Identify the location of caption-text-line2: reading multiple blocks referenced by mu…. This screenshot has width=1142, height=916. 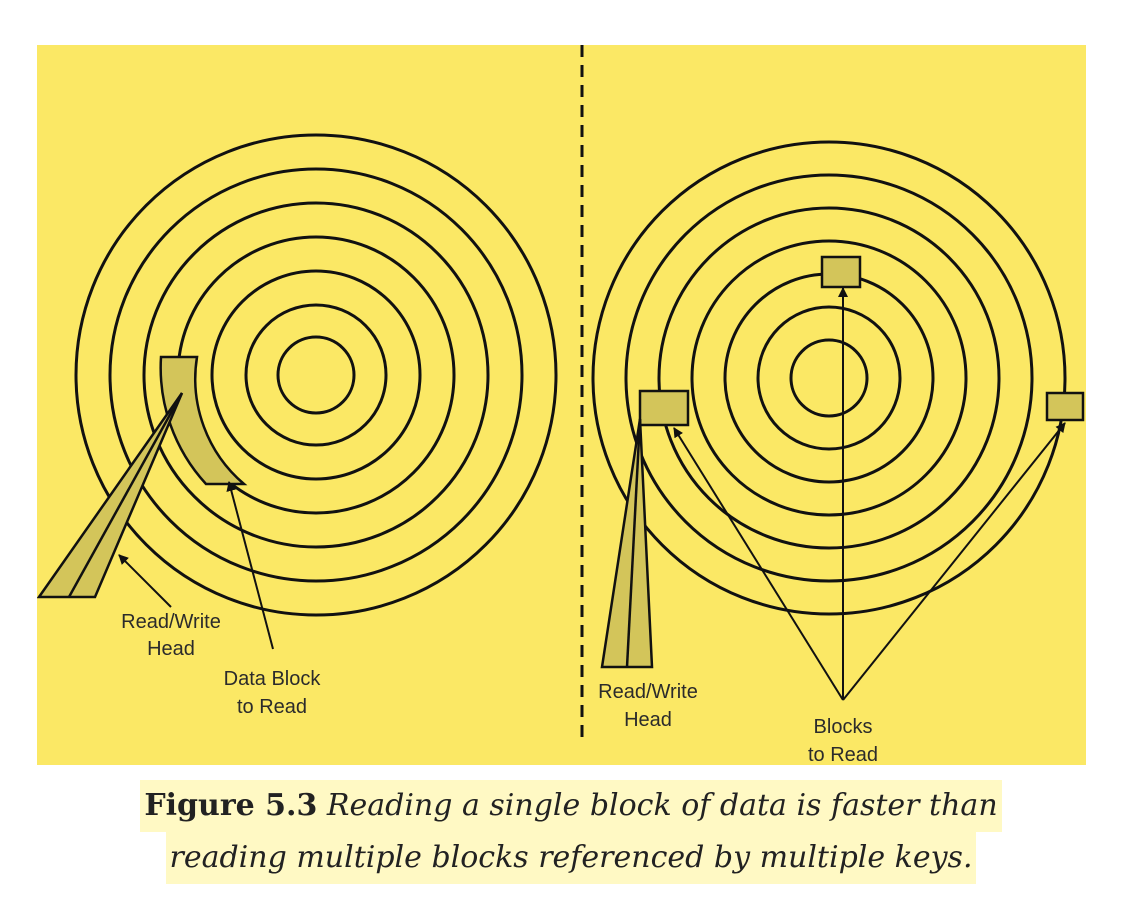
(571, 857).